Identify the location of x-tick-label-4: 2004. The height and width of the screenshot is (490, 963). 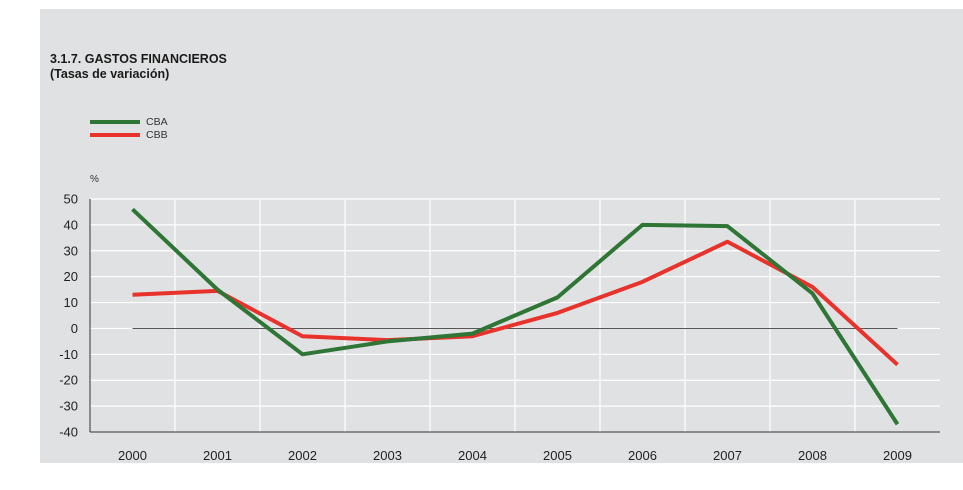
(472, 455).